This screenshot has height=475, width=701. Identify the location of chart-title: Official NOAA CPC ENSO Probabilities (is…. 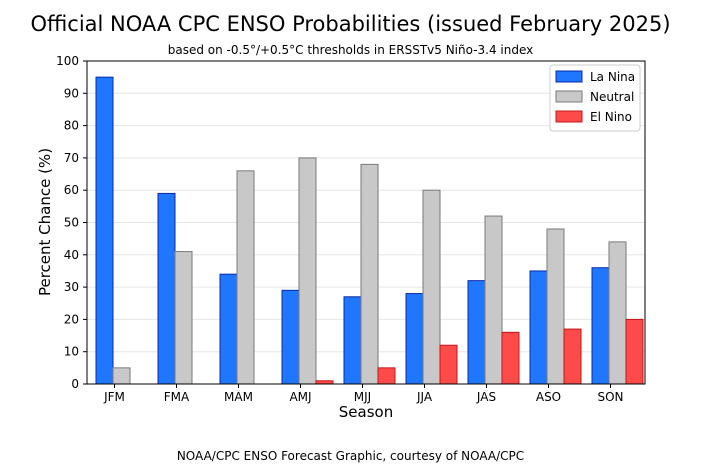
(350, 24).